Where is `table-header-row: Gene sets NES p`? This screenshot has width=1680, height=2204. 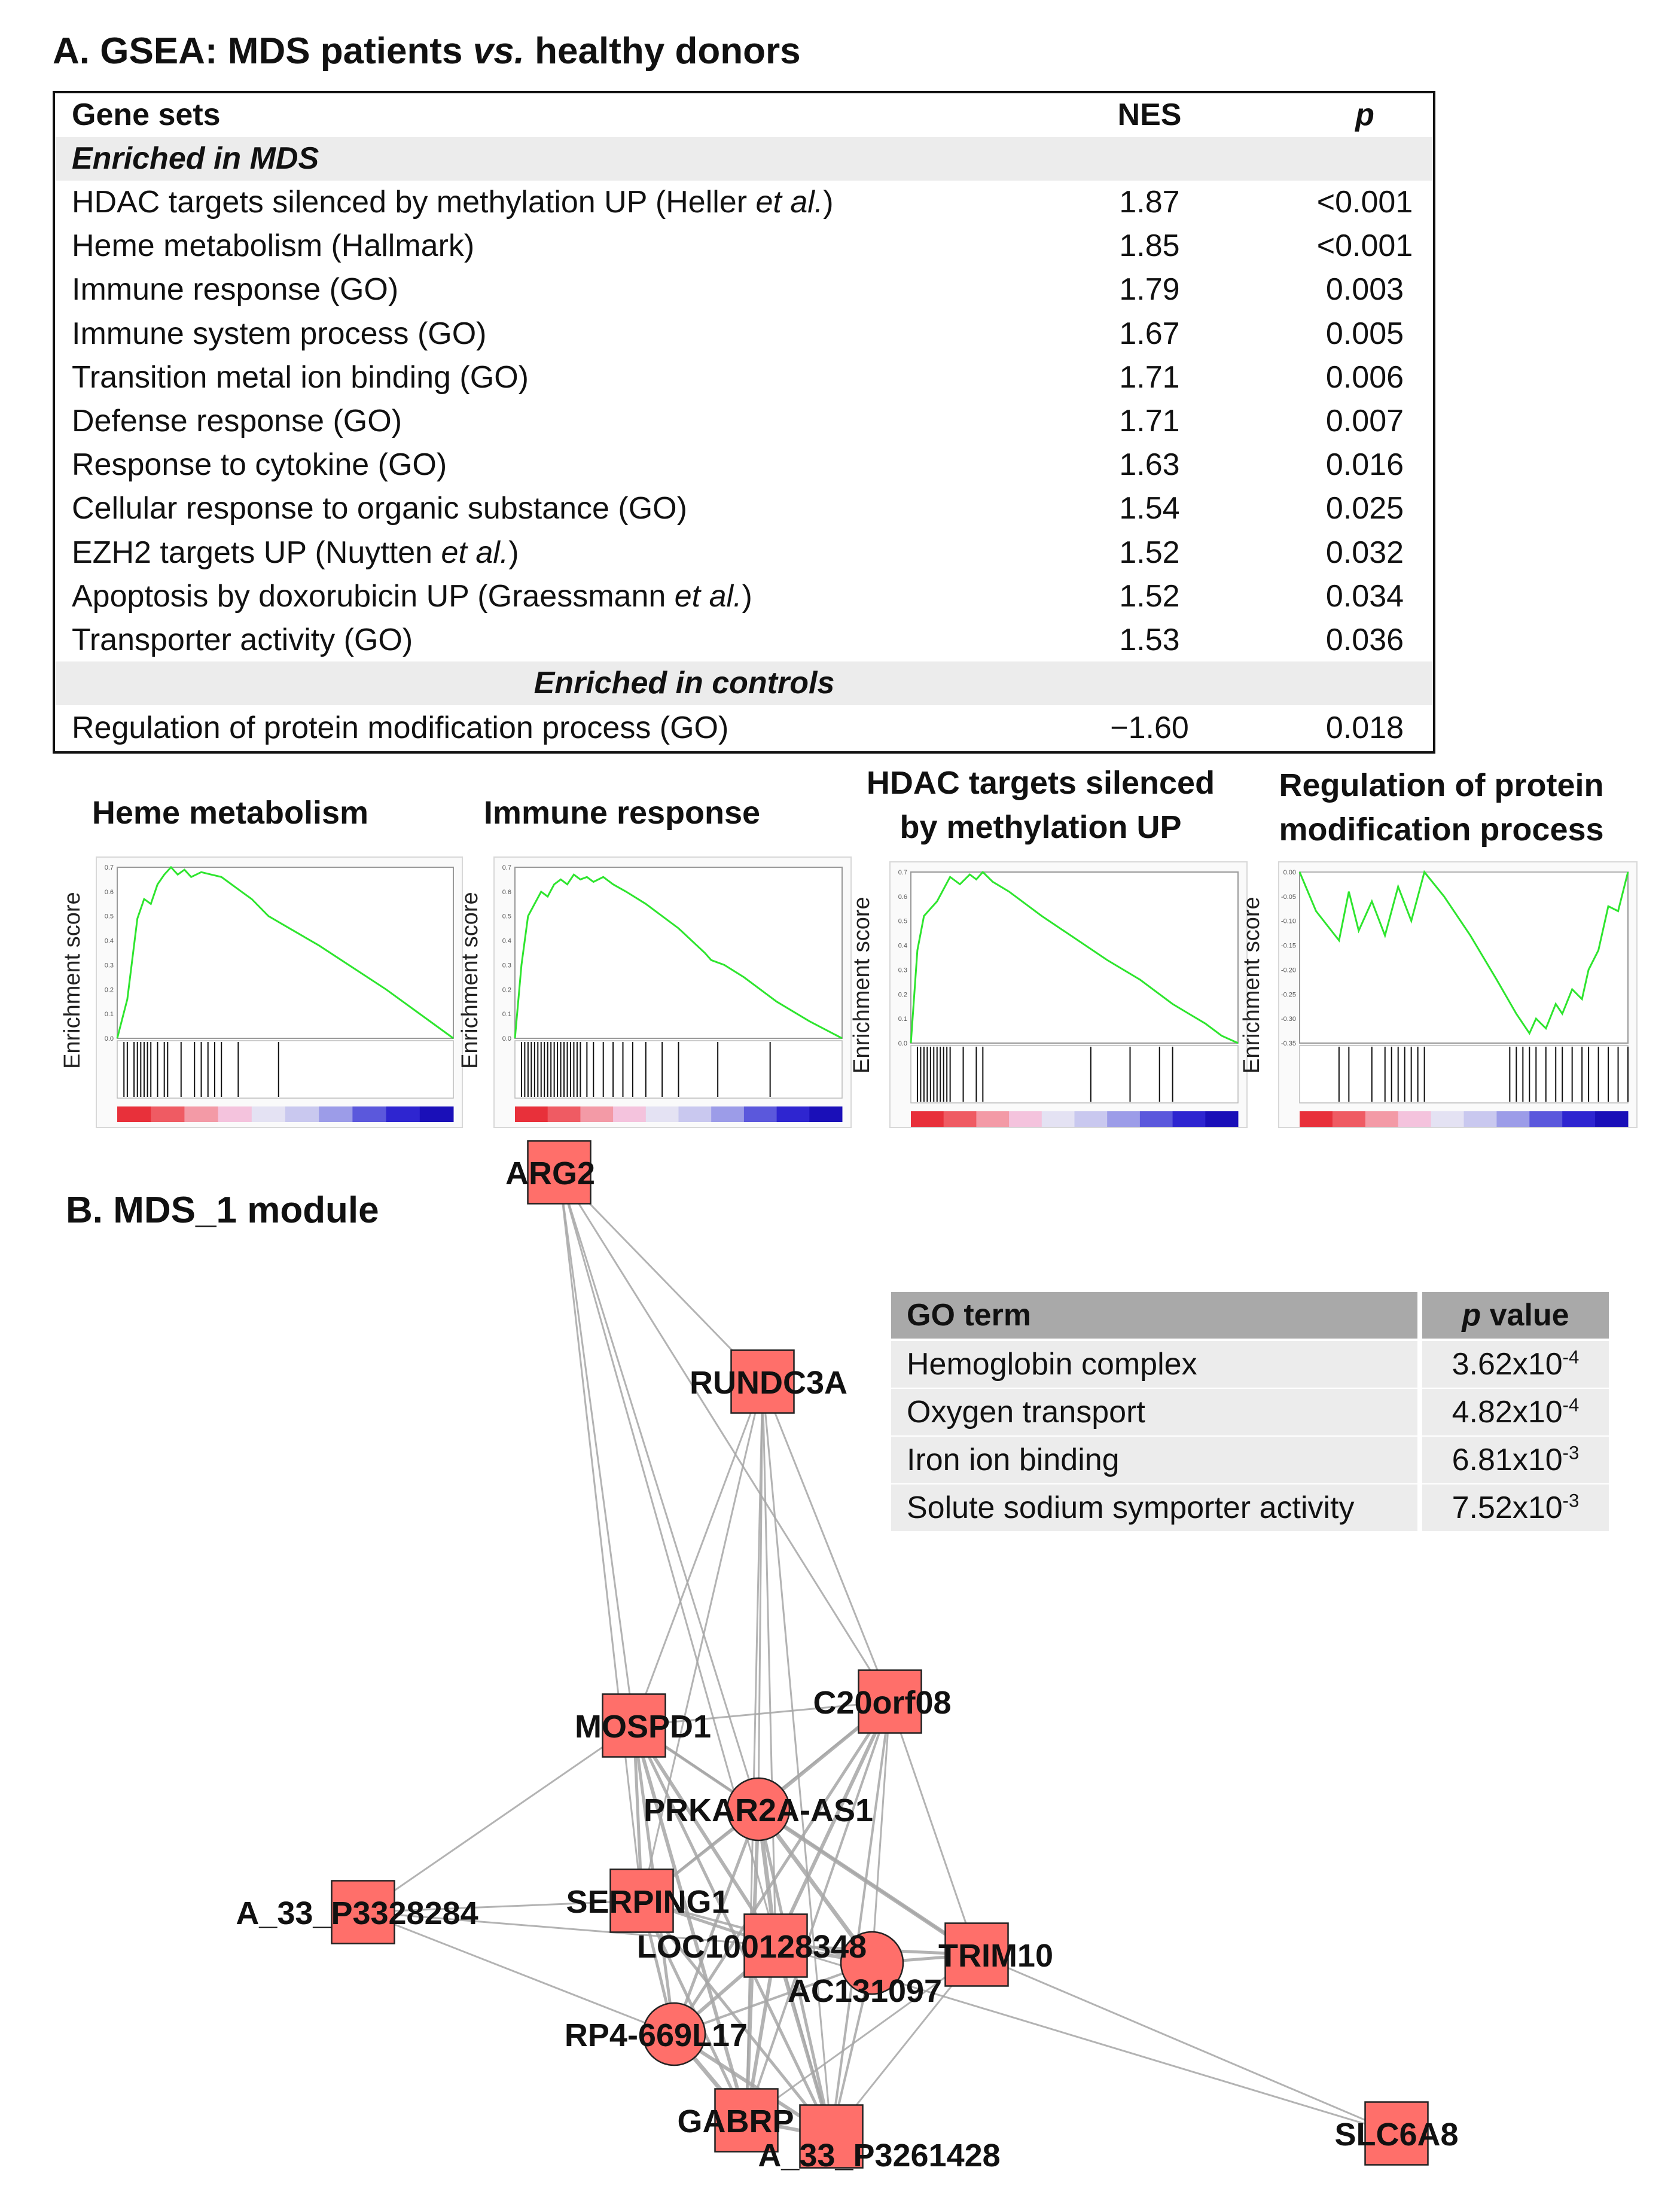
table-header-row: Gene sets NES p is located at coordinates (744, 116).